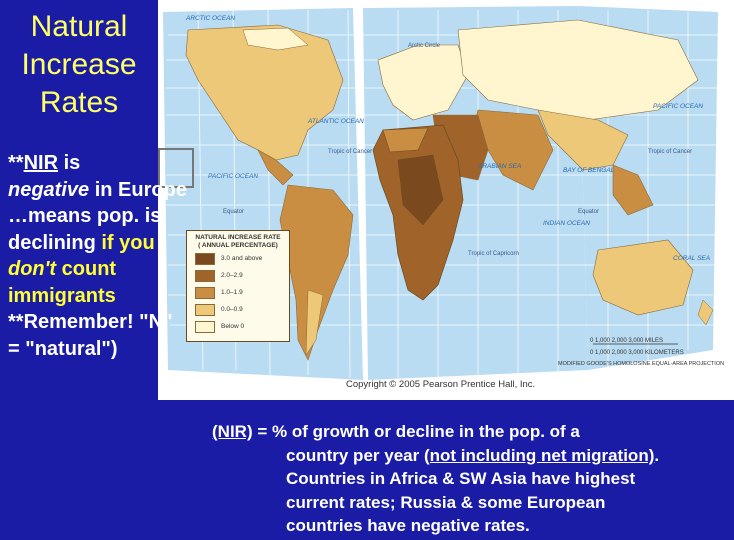 The height and width of the screenshot is (540, 734). Describe the element at coordinates (90, 335) in the screenshot. I see `note-remember: **Remember! "N" = "natural")` at that location.